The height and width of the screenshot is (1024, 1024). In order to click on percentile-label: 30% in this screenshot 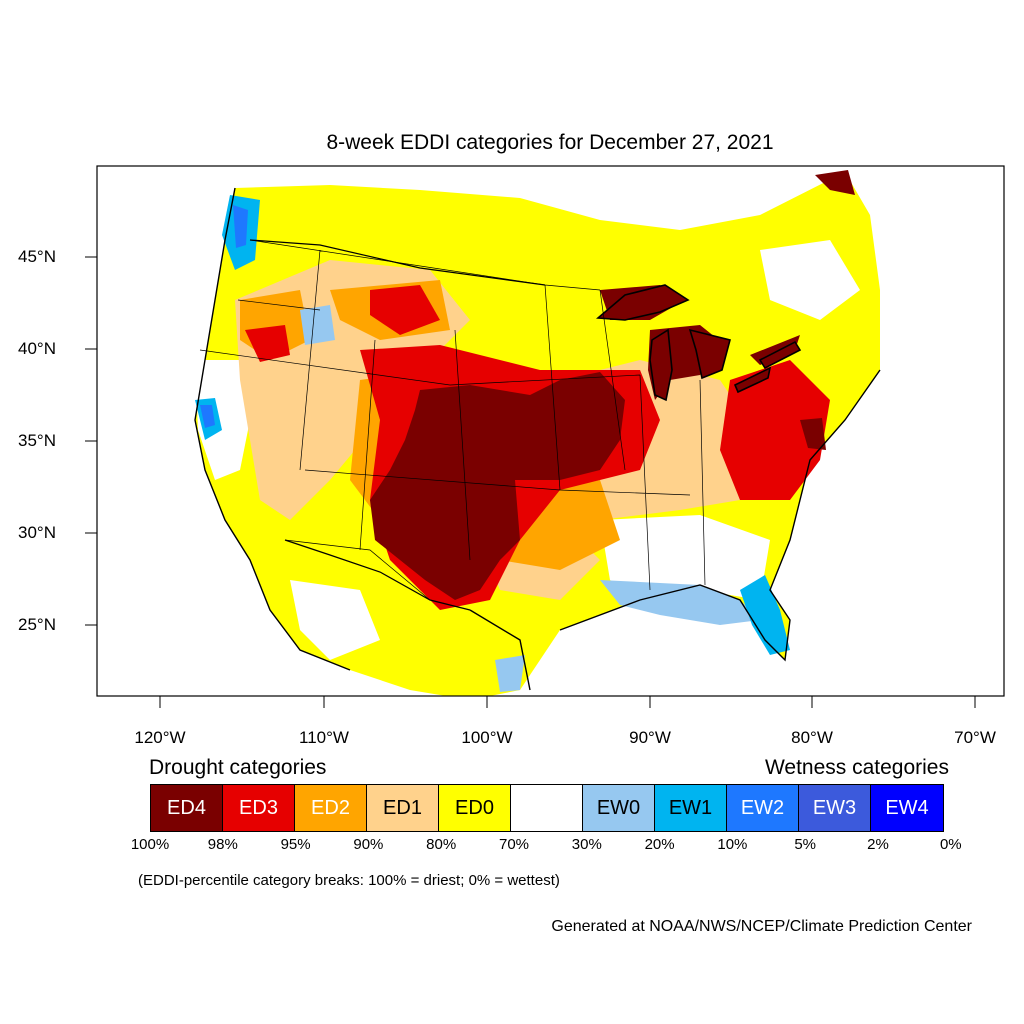, I will do `click(586, 844)`.